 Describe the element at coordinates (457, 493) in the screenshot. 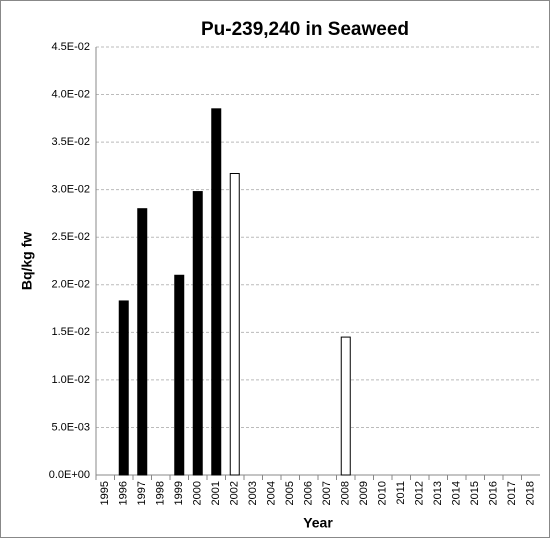

I see `x-tick-label: 2014` at that location.